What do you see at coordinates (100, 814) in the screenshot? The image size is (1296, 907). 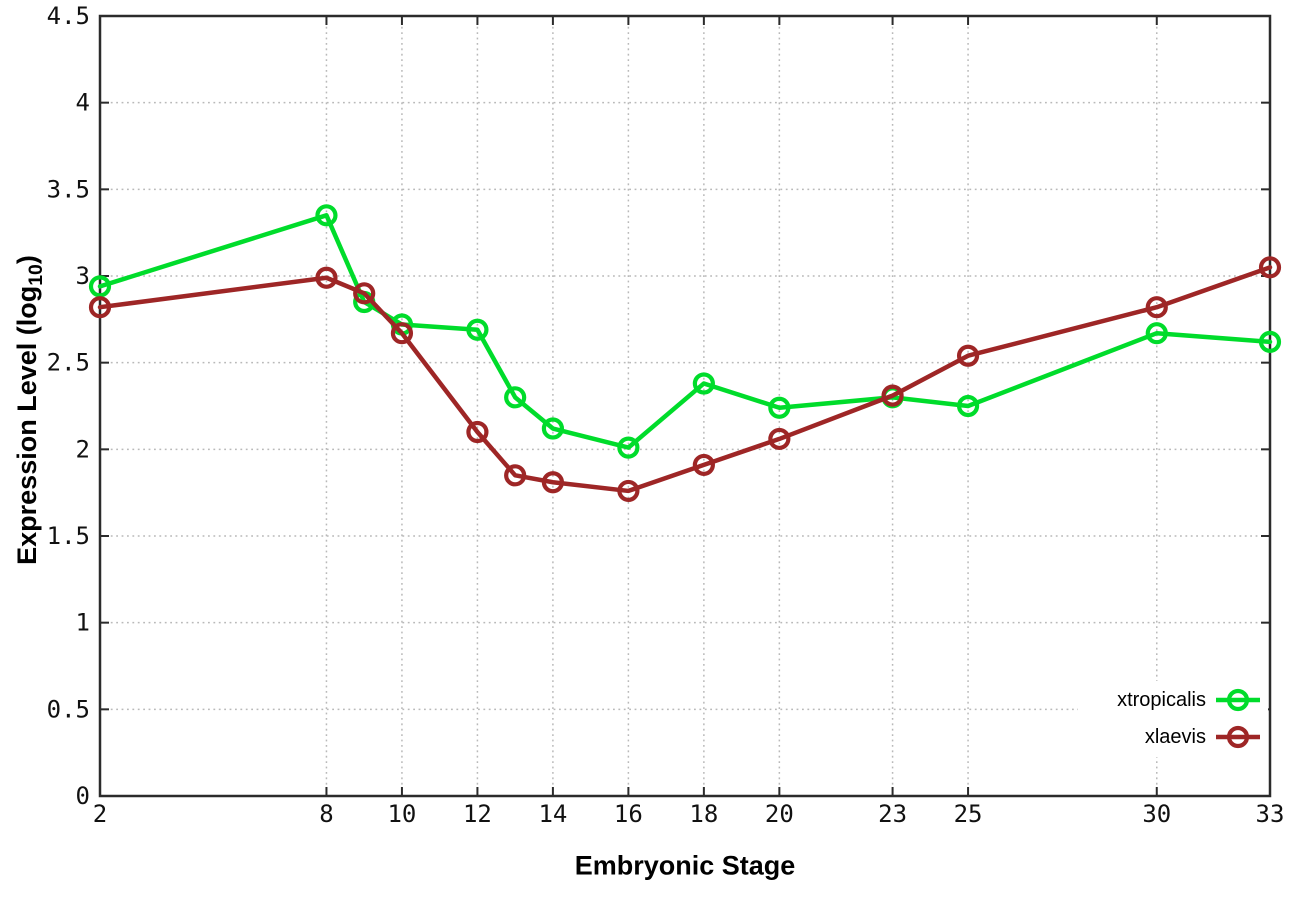 I see `x-tick-label: 2` at bounding box center [100, 814].